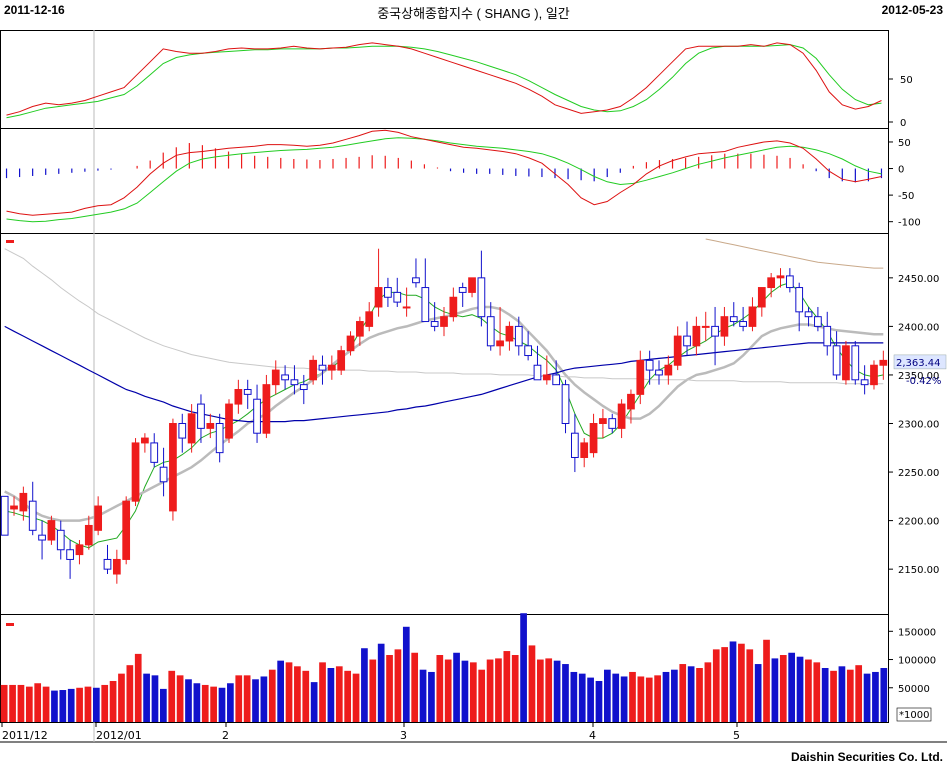 The image size is (947, 767). What do you see at coordinates (918, 363) in the screenshot?
I see `last-price-label: 2,363.44` at bounding box center [918, 363].